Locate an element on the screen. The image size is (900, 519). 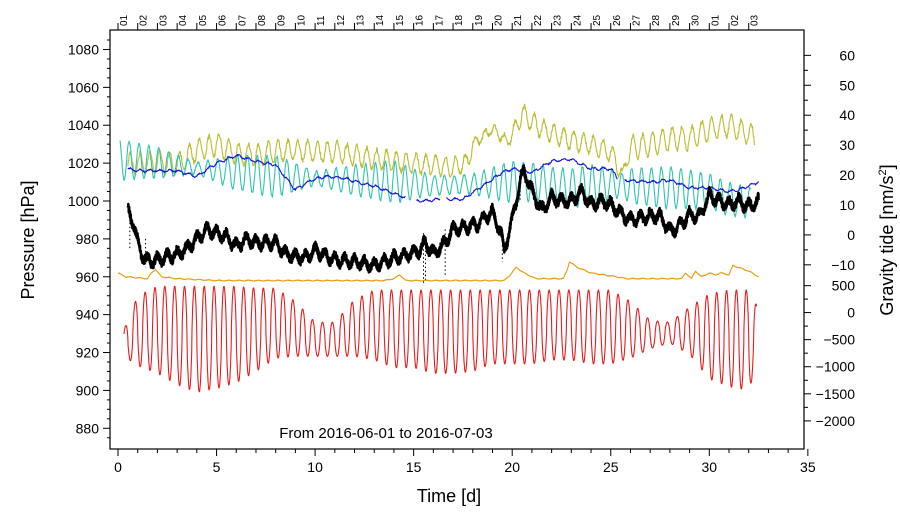
date-tick-label: 27 is located at coordinates (636, 20).